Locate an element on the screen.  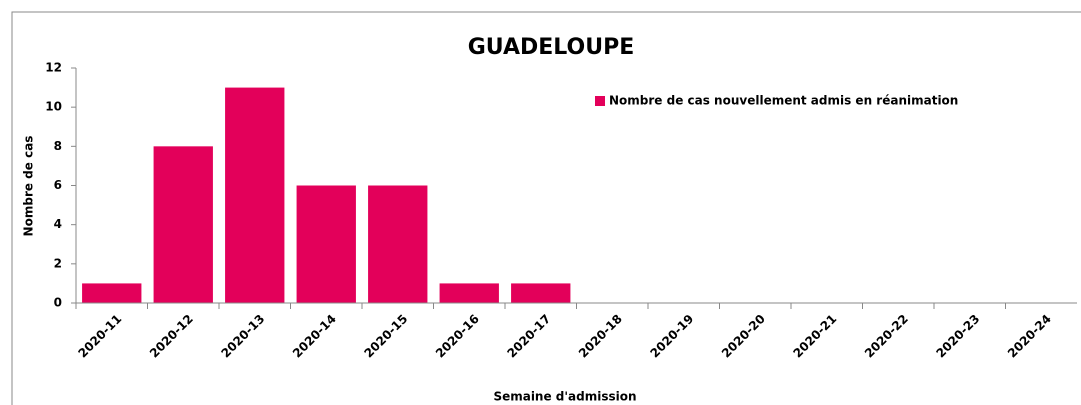
y-tick-label: 6 is located at coordinates (58, 185).